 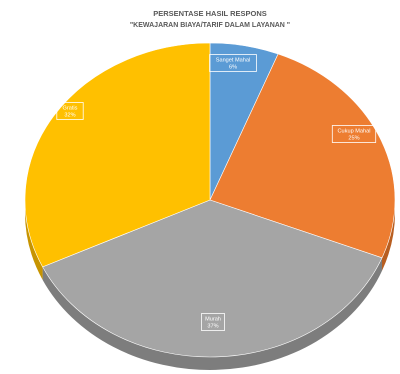 What do you see at coordinates (34, 240) in the screenshot?
I see `pie-side-gratis` at bounding box center [34, 240].